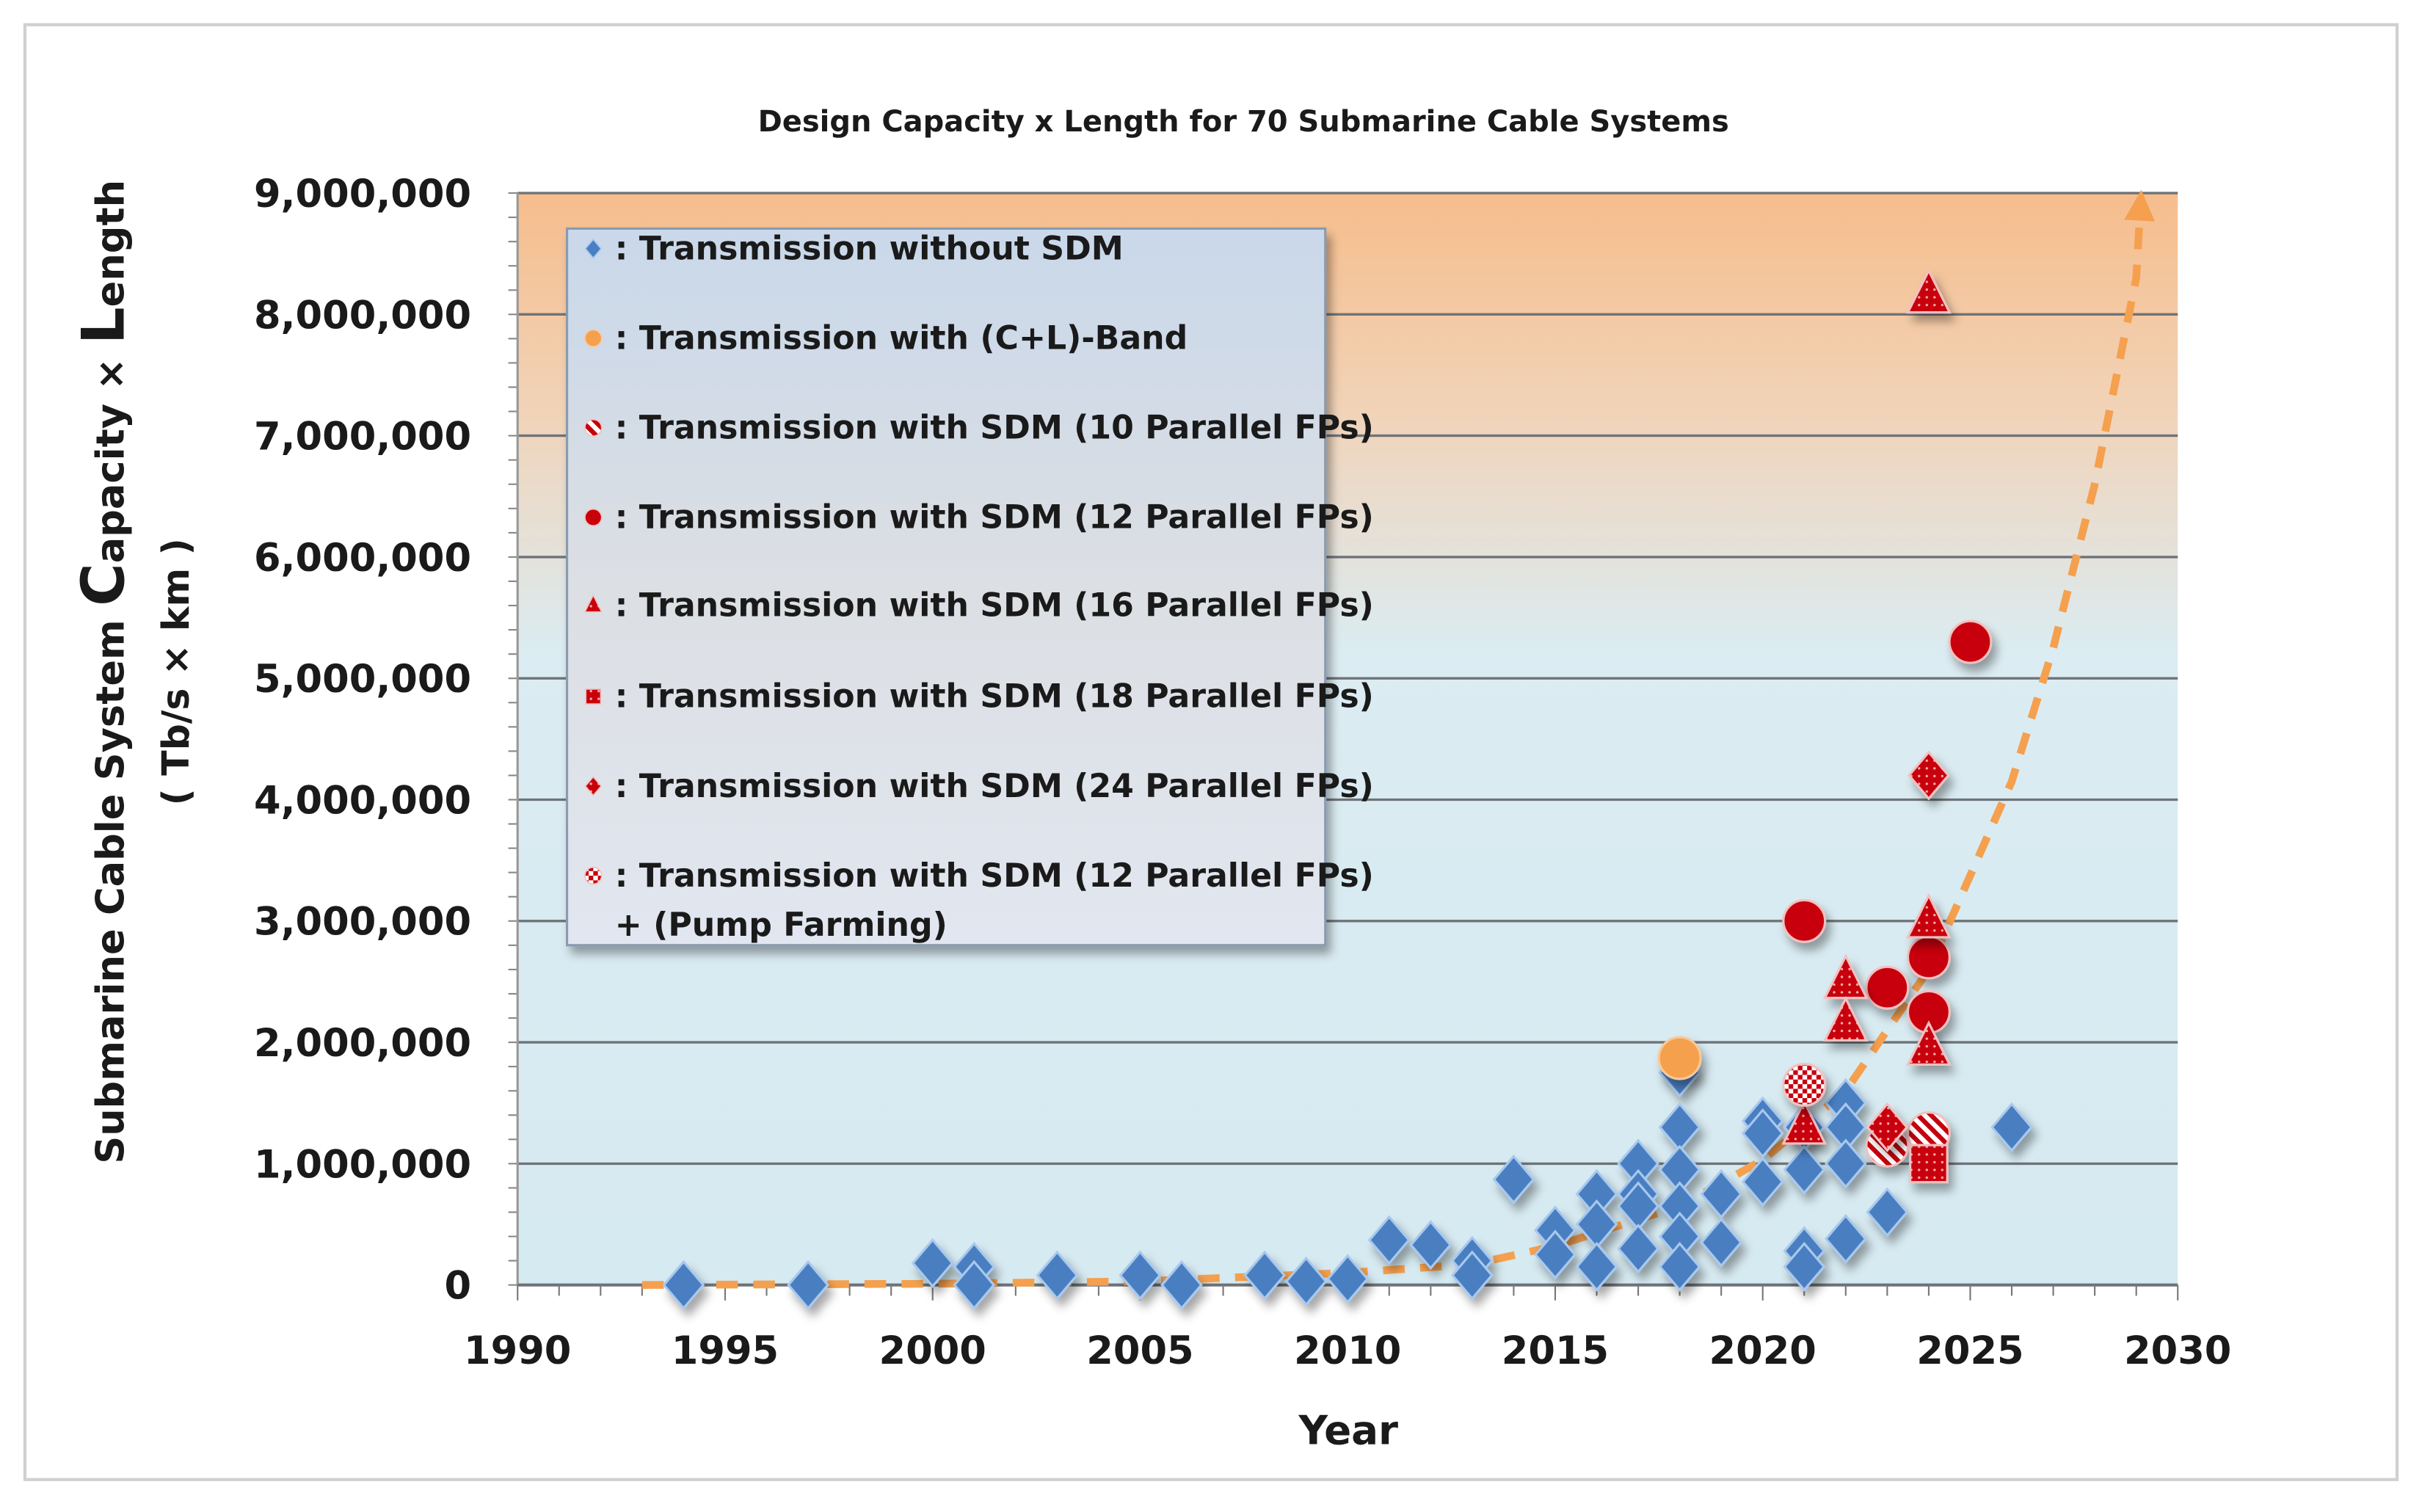 The width and height of the screenshot is (2422, 1512). What do you see at coordinates (362, 922) in the screenshot?
I see `y-tick-label: 3,000,000` at bounding box center [362, 922].